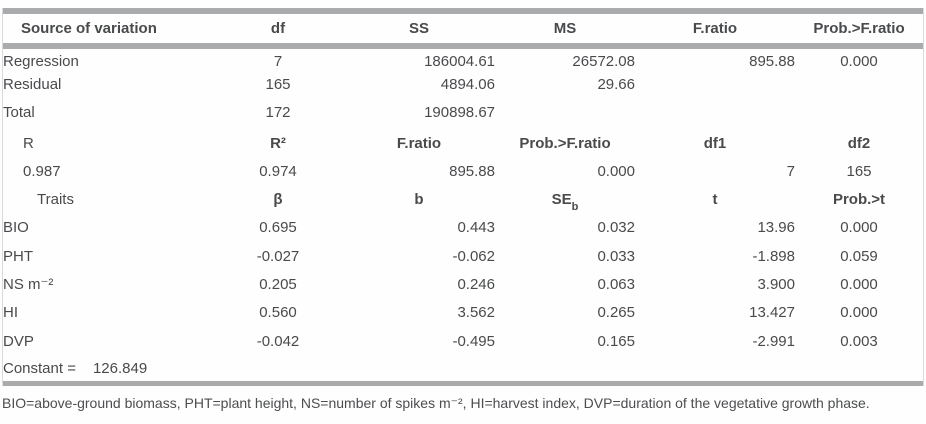 This screenshot has height=424, width=926. What do you see at coordinates (463, 200) in the screenshot?
I see `coefficients-header-row: Traits β b SEb t Prob.>t` at bounding box center [463, 200].